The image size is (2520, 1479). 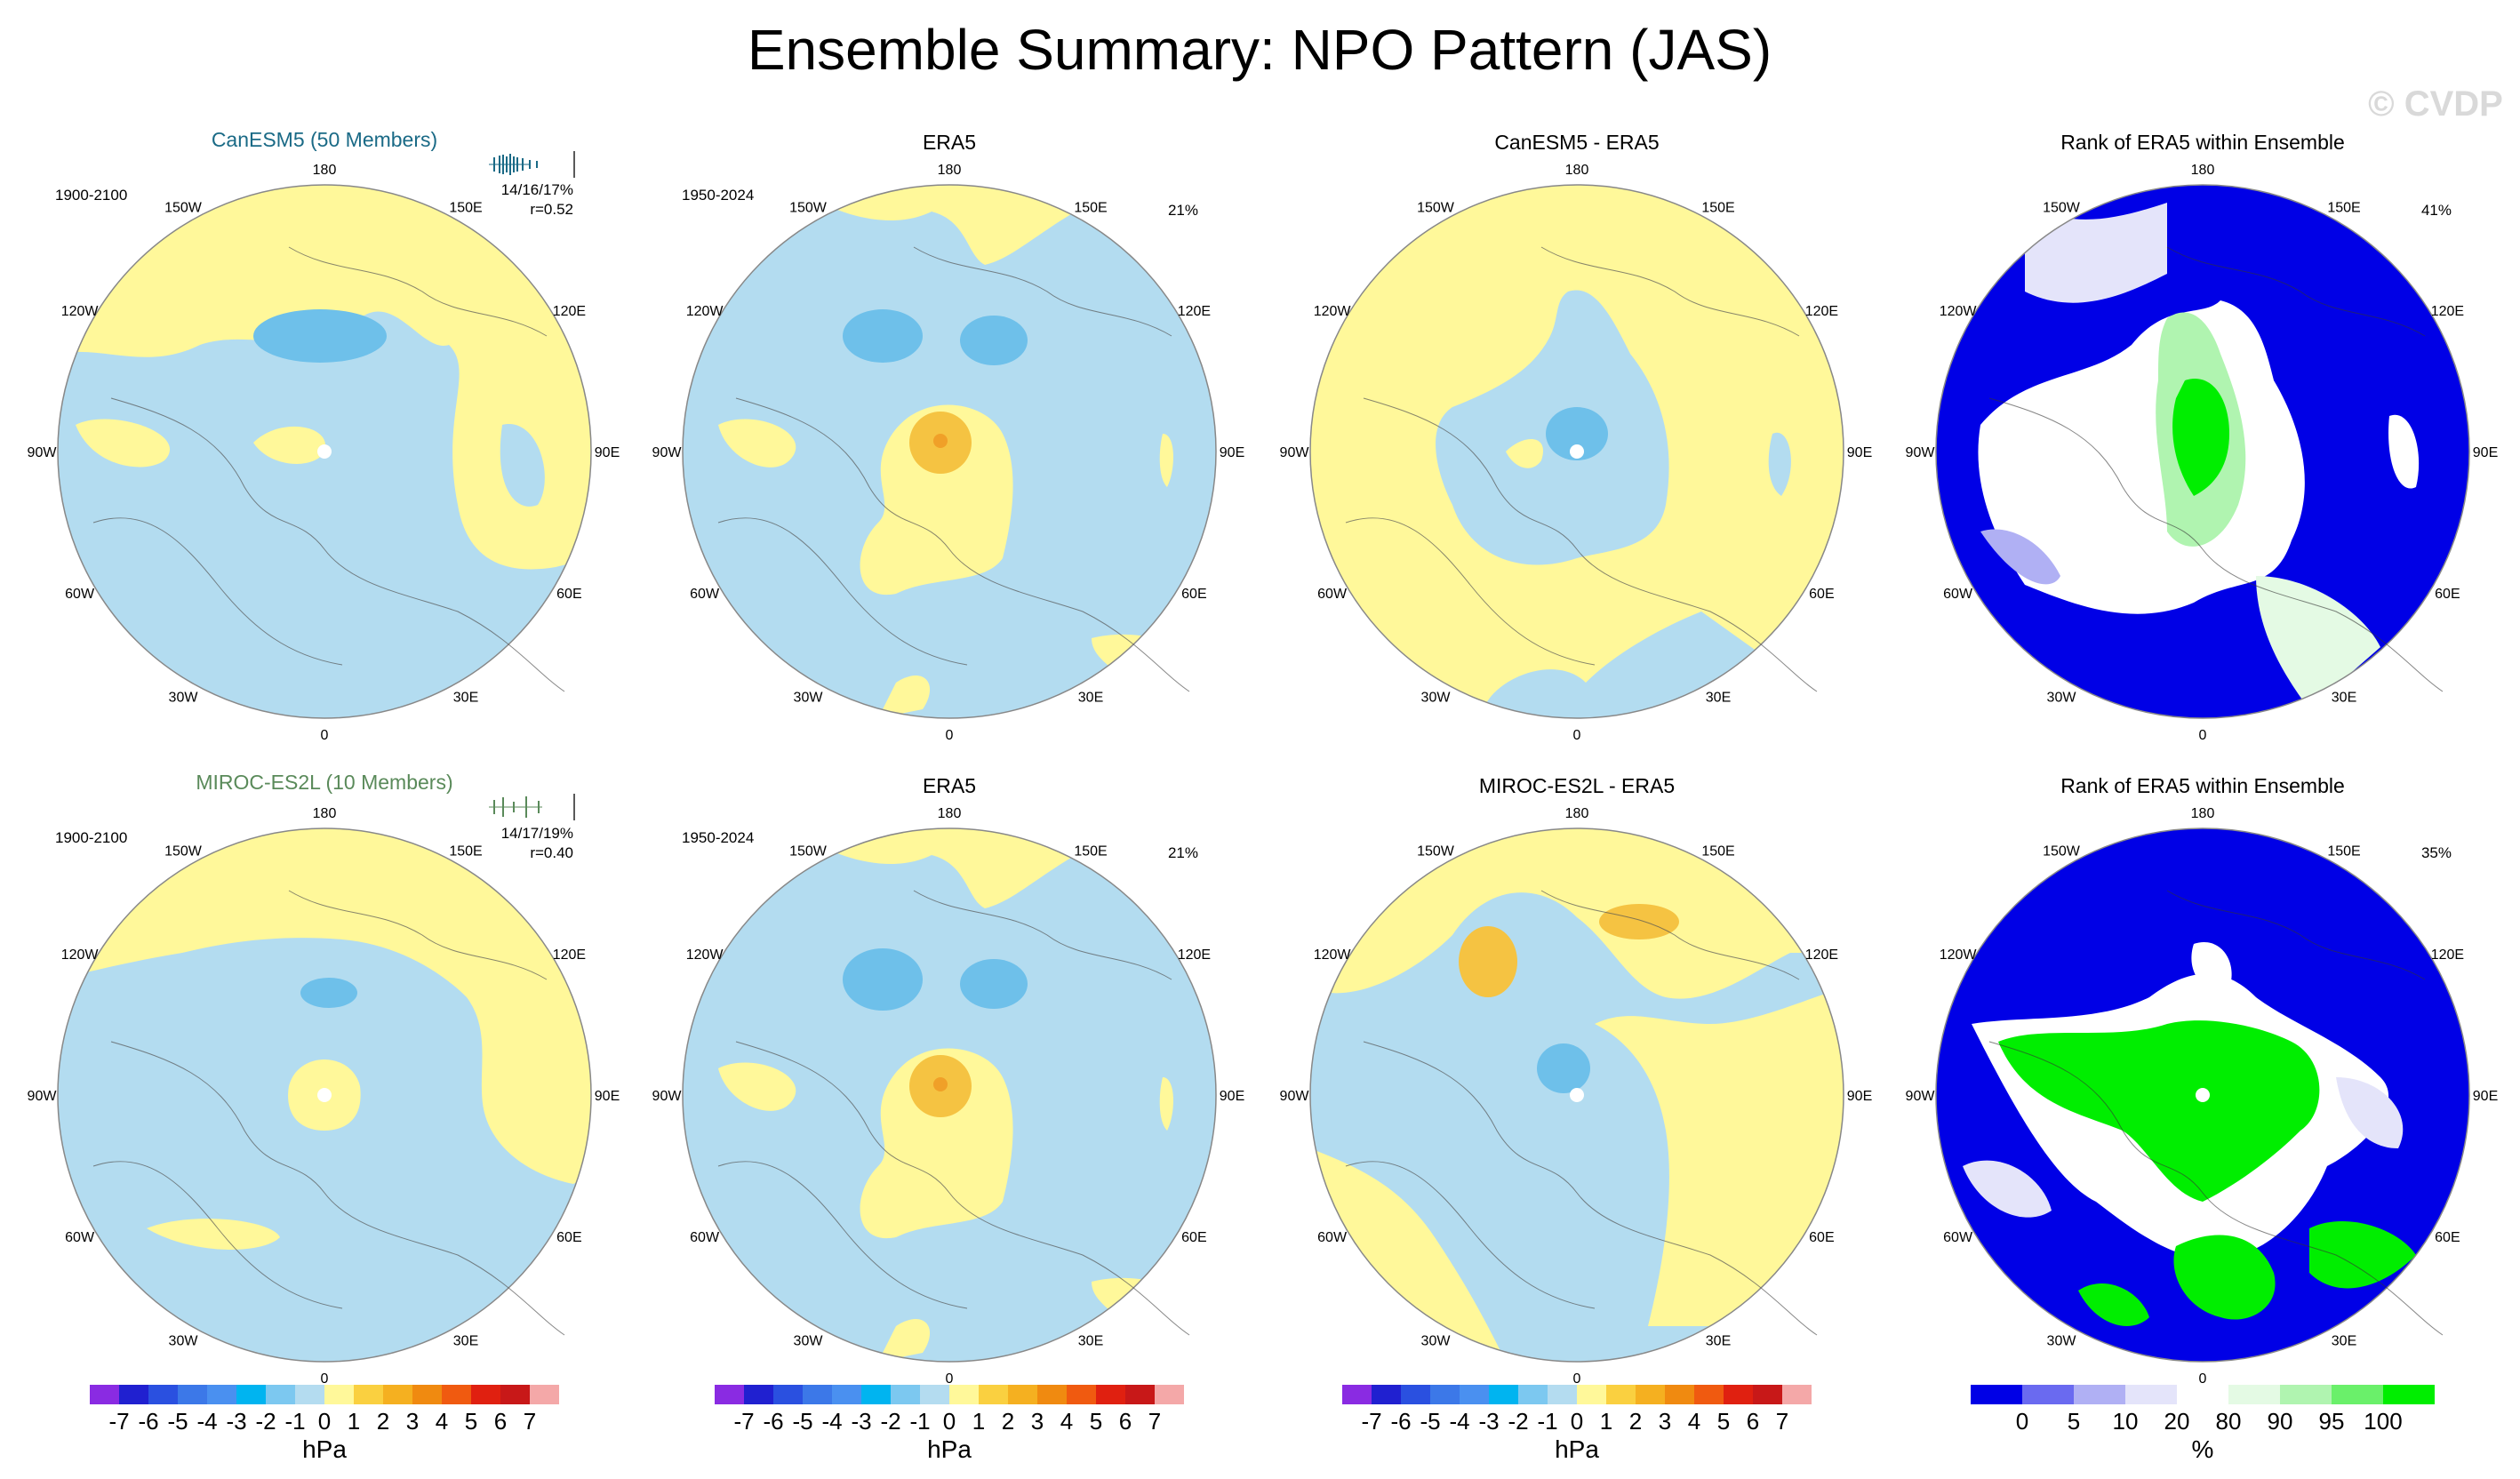 I want to click on diff-title-2: MIROC-ES2L - ERA5, so click(x=1577, y=785).